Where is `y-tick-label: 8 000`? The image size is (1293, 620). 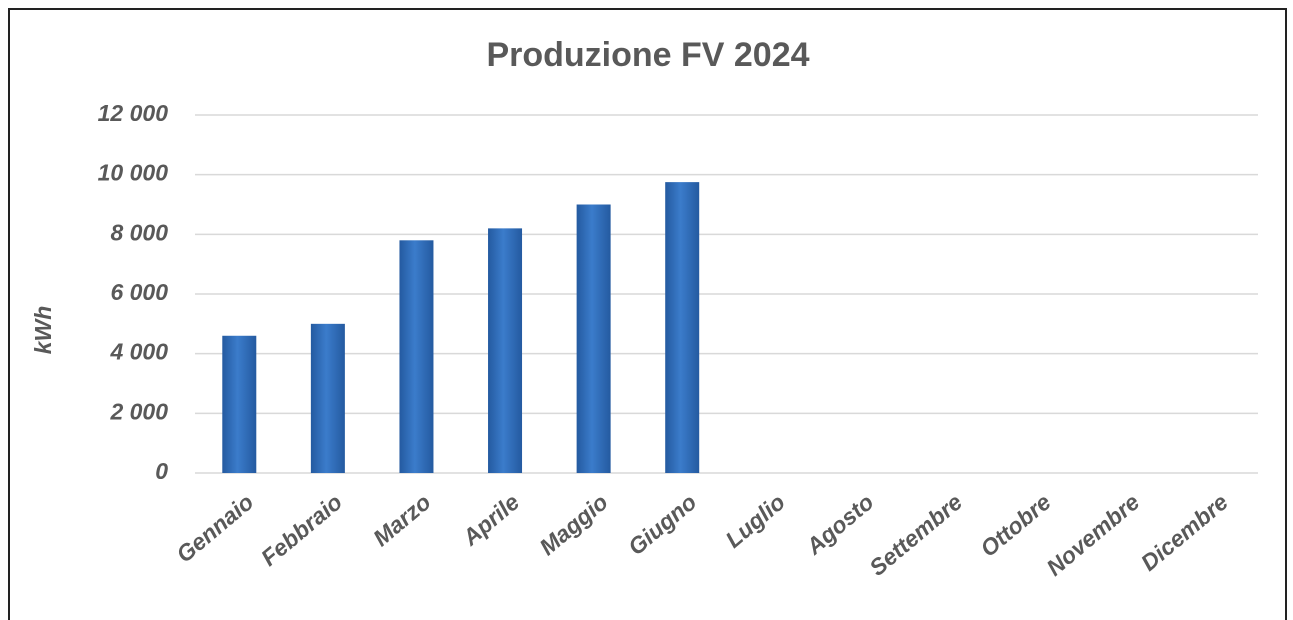
y-tick-label: 8 000 is located at coordinates (139, 232).